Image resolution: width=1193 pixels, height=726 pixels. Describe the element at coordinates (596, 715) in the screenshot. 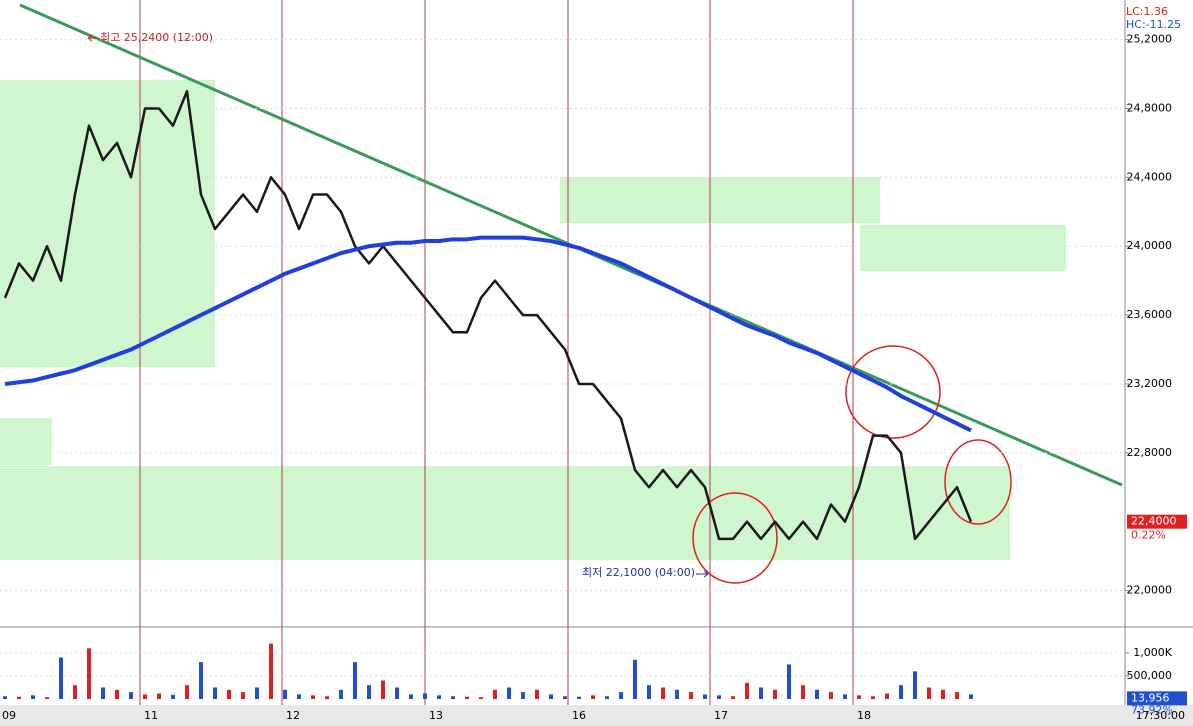

I see `x-axis-strip` at that location.